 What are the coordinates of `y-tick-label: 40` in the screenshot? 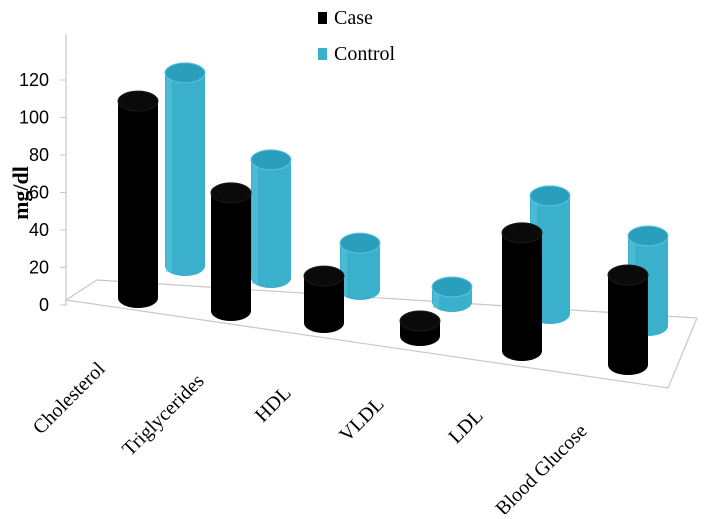 It's located at (39, 230).